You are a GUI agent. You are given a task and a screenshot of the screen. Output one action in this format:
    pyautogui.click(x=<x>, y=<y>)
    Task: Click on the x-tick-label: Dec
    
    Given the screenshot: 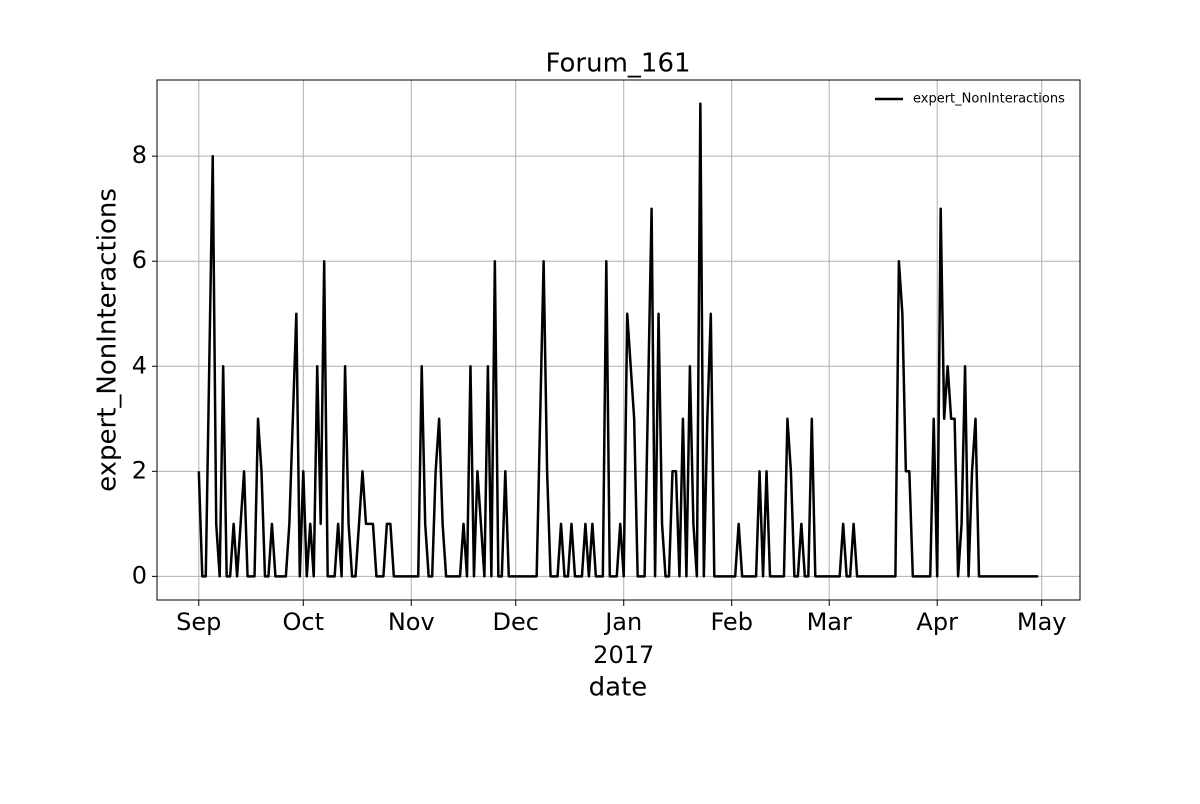 What is the action you would take?
    pyautogui.click(x=516, y=622)
    